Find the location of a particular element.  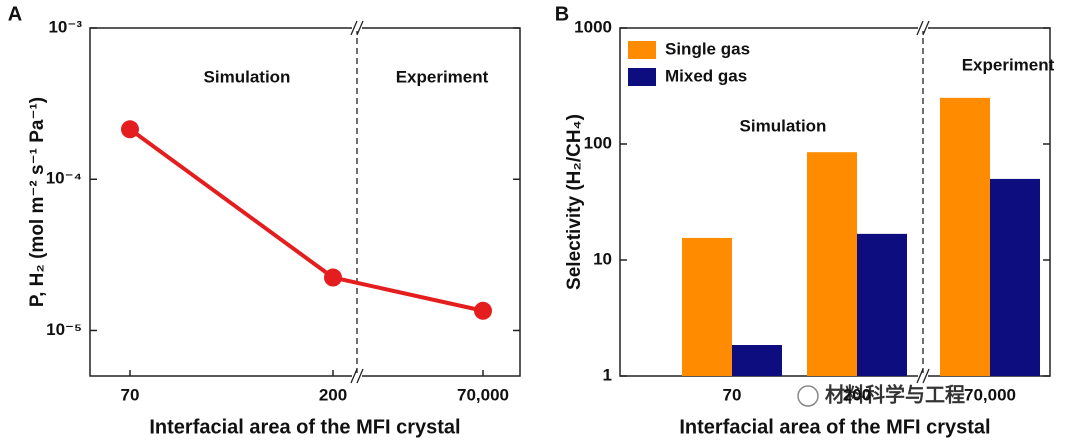

line is located at coordinates (306, 220).